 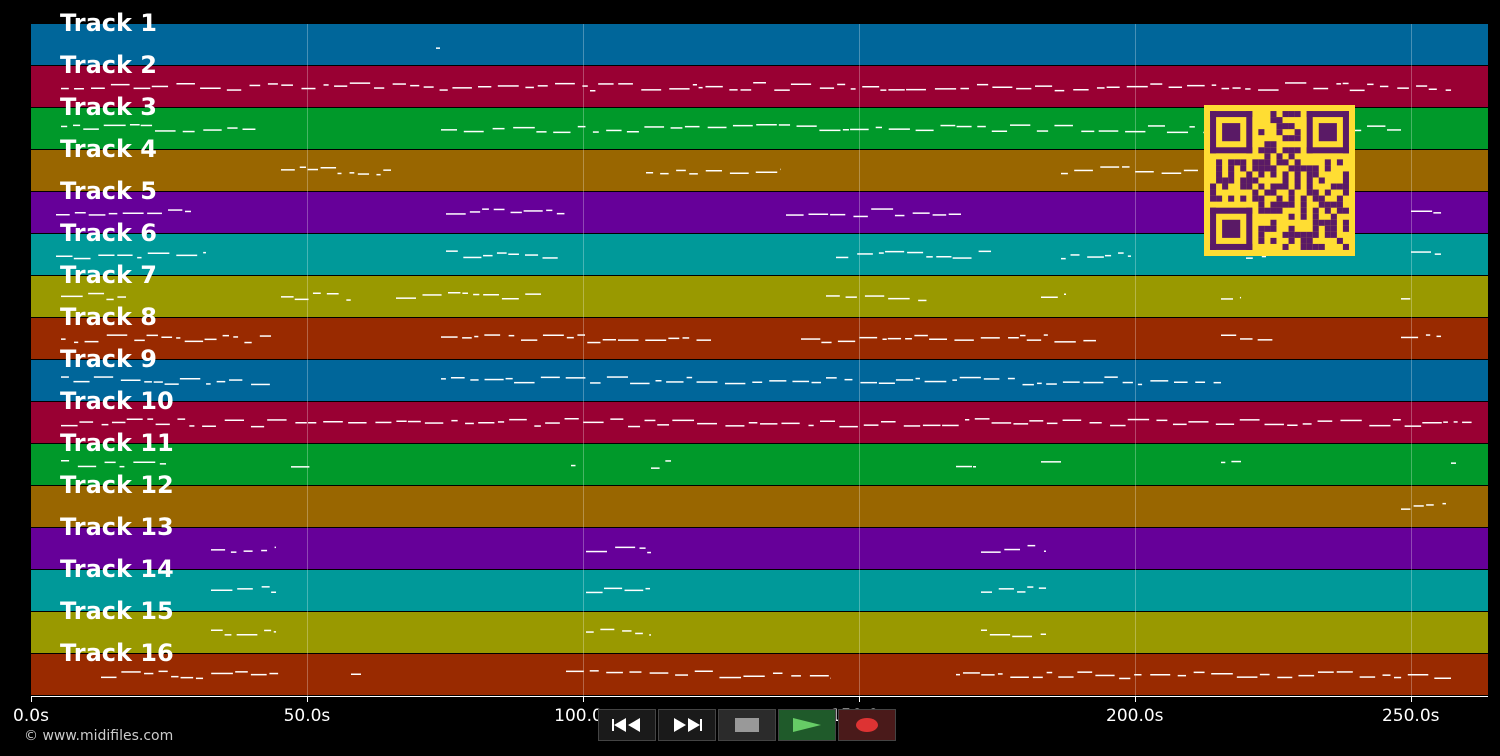 I want to click on play-button, so click(x=807, y=725).